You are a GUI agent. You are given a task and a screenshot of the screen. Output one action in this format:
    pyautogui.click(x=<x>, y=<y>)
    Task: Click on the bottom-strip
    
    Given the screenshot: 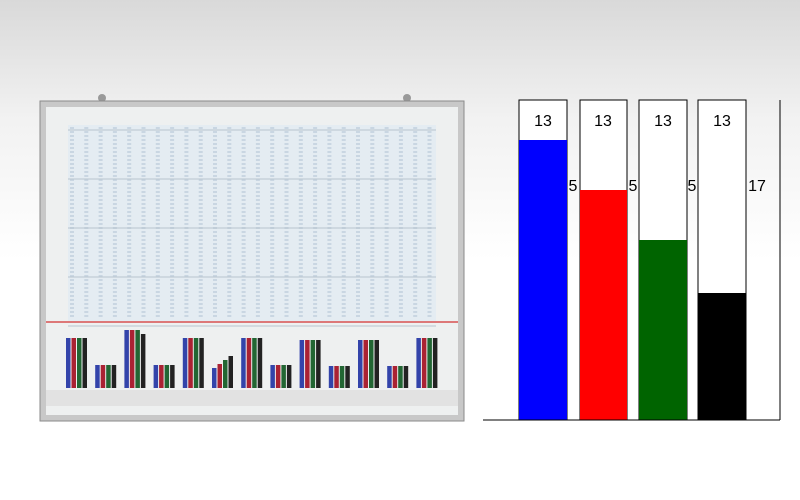 What is the action you would take?
    pyautogui.click(x=252, y=398)
    